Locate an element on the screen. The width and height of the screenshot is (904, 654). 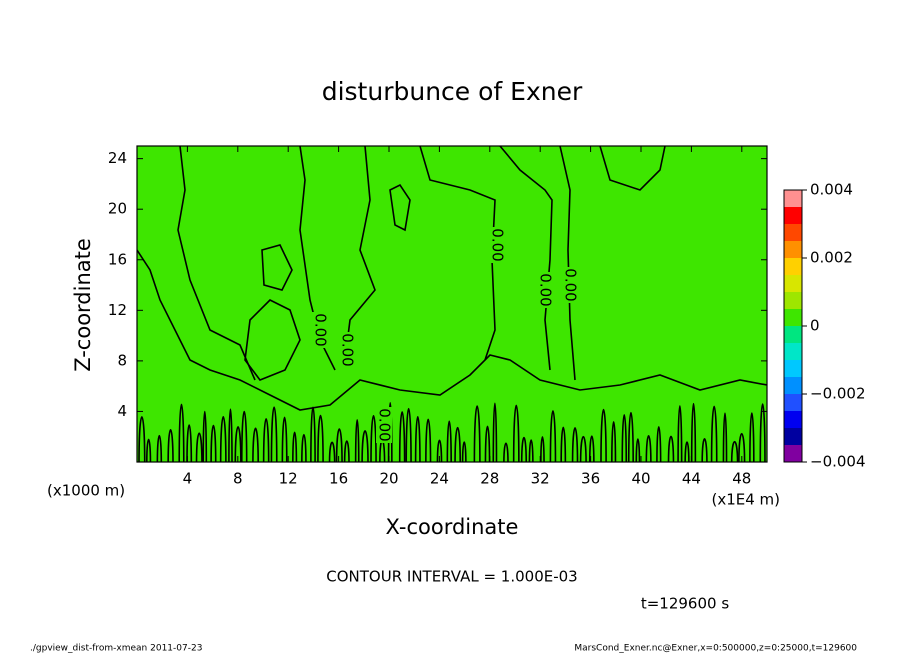
colorbar-tick-label: −0.004 is located at coordinates (838, 462).